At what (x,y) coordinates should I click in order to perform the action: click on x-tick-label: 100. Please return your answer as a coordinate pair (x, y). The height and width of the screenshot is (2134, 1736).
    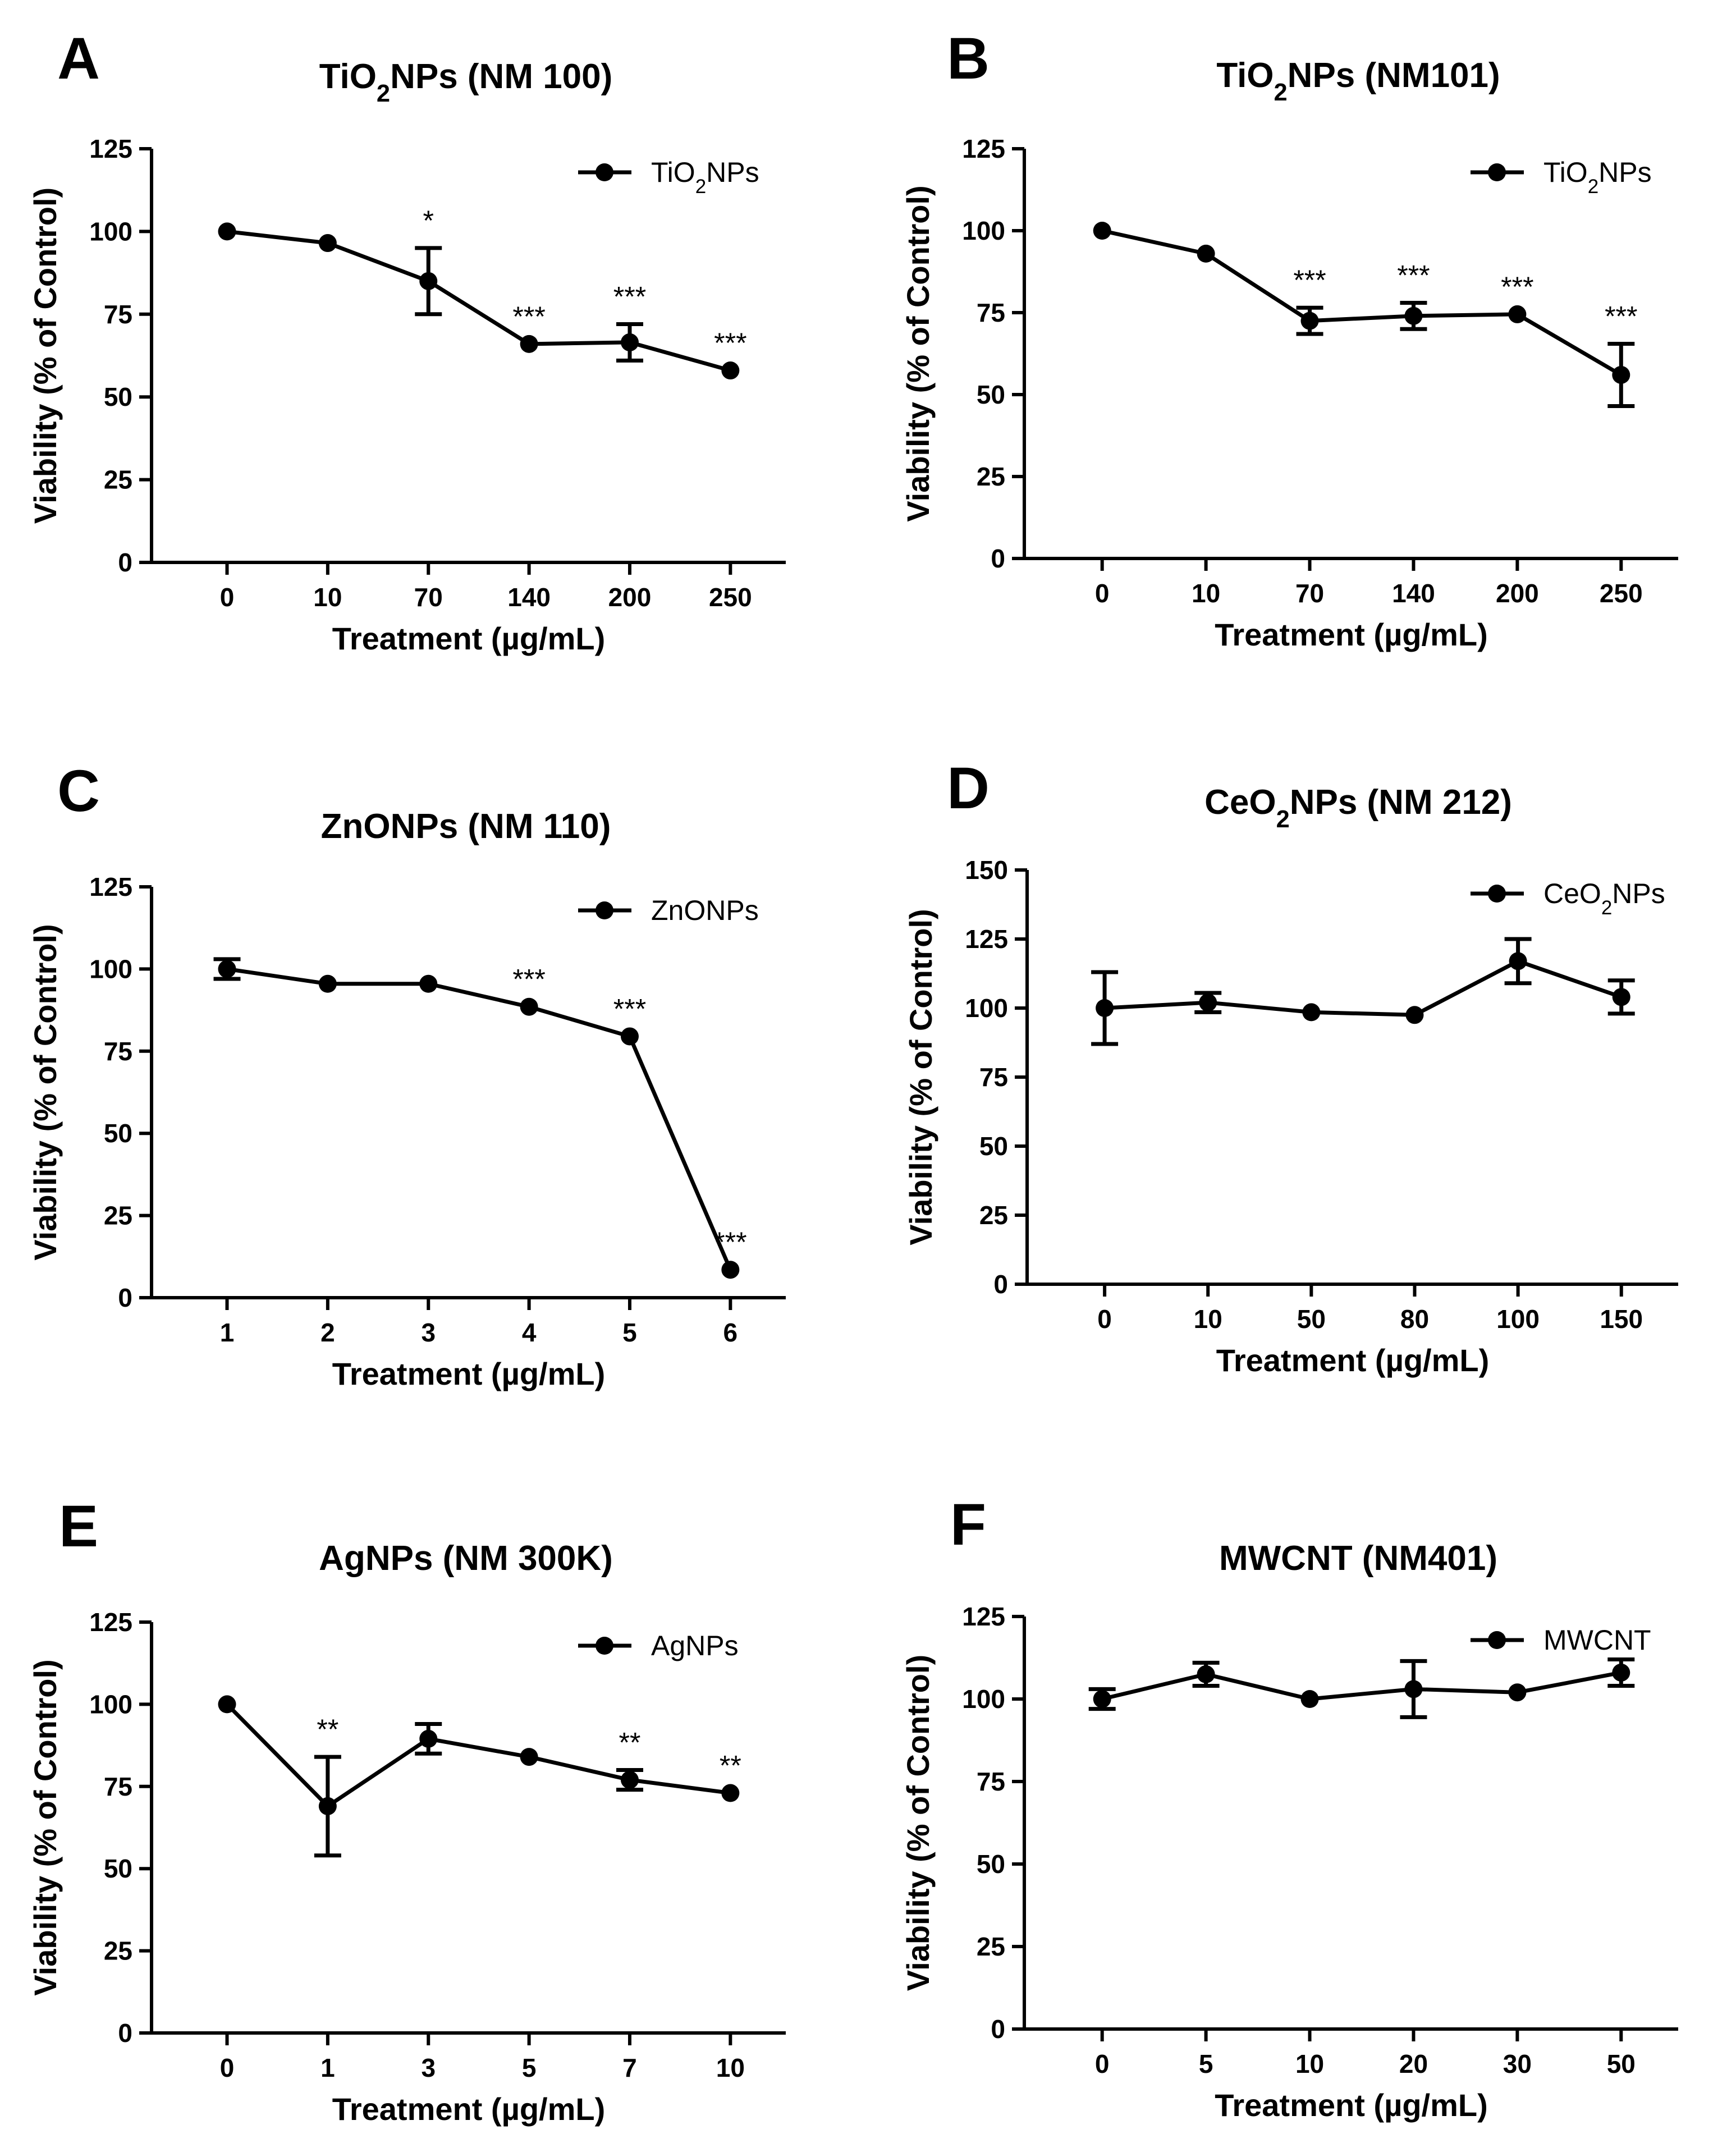
    Looking at the image, I should click on (1518, 1319).